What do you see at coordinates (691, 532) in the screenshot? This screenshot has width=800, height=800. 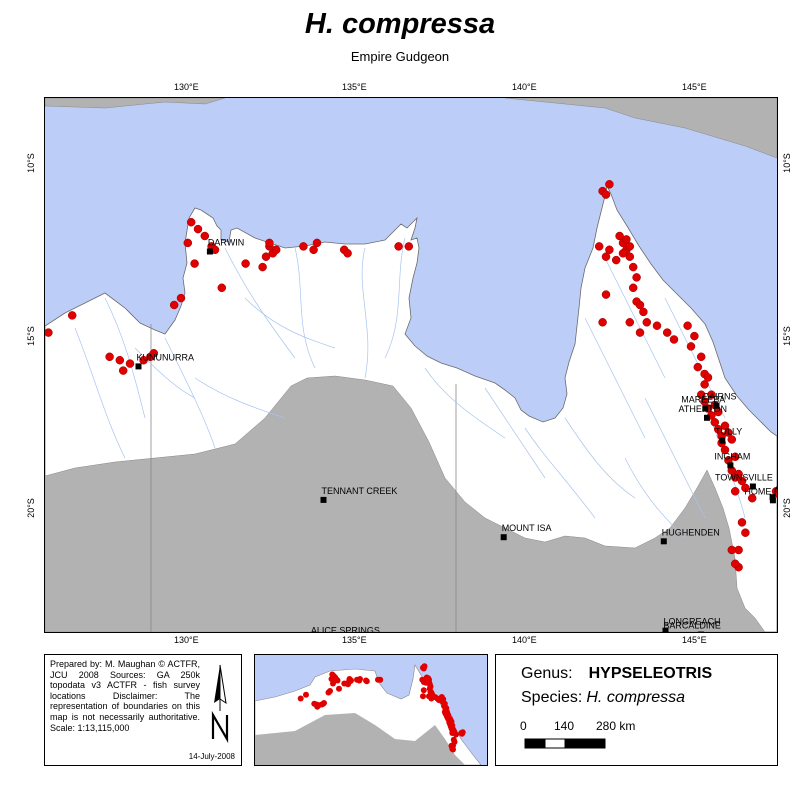 I see `town-label: HUGHENDEN` at bounding box center [691, 532].